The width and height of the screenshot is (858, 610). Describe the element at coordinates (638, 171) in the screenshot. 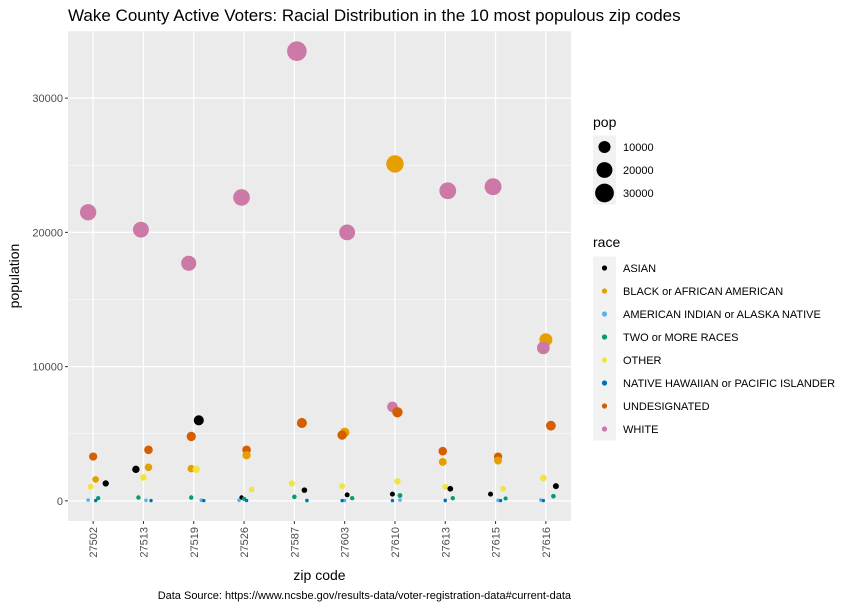

I see `size-legend-label: 20000` at that location.